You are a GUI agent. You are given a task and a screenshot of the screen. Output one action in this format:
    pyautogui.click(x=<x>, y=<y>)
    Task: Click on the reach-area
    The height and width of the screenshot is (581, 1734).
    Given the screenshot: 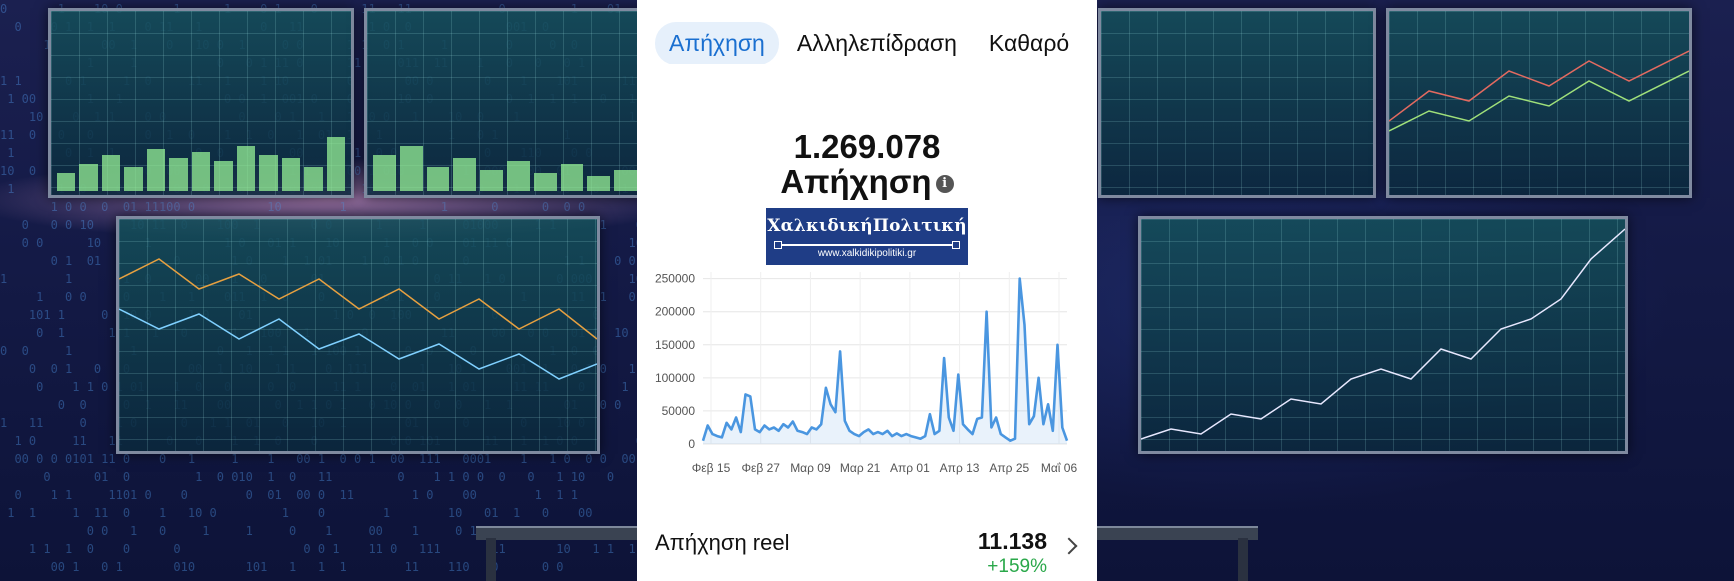 What is the action you would take?
    pyautogui.click(x=885, y=361)
    